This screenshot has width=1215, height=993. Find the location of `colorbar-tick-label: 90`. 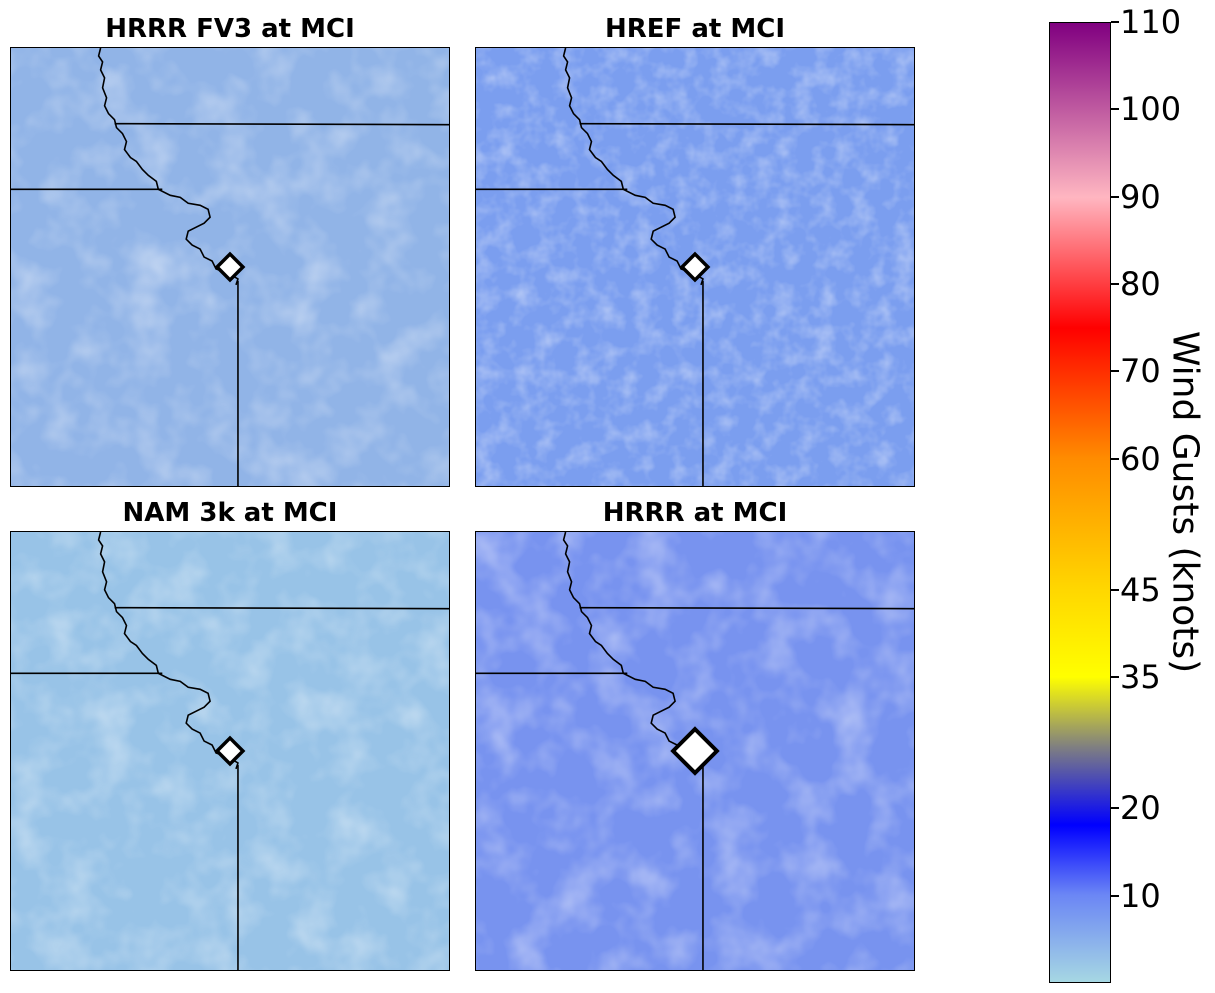

colorbar-tick-label: 90 is located at coordinates (1140, 196).